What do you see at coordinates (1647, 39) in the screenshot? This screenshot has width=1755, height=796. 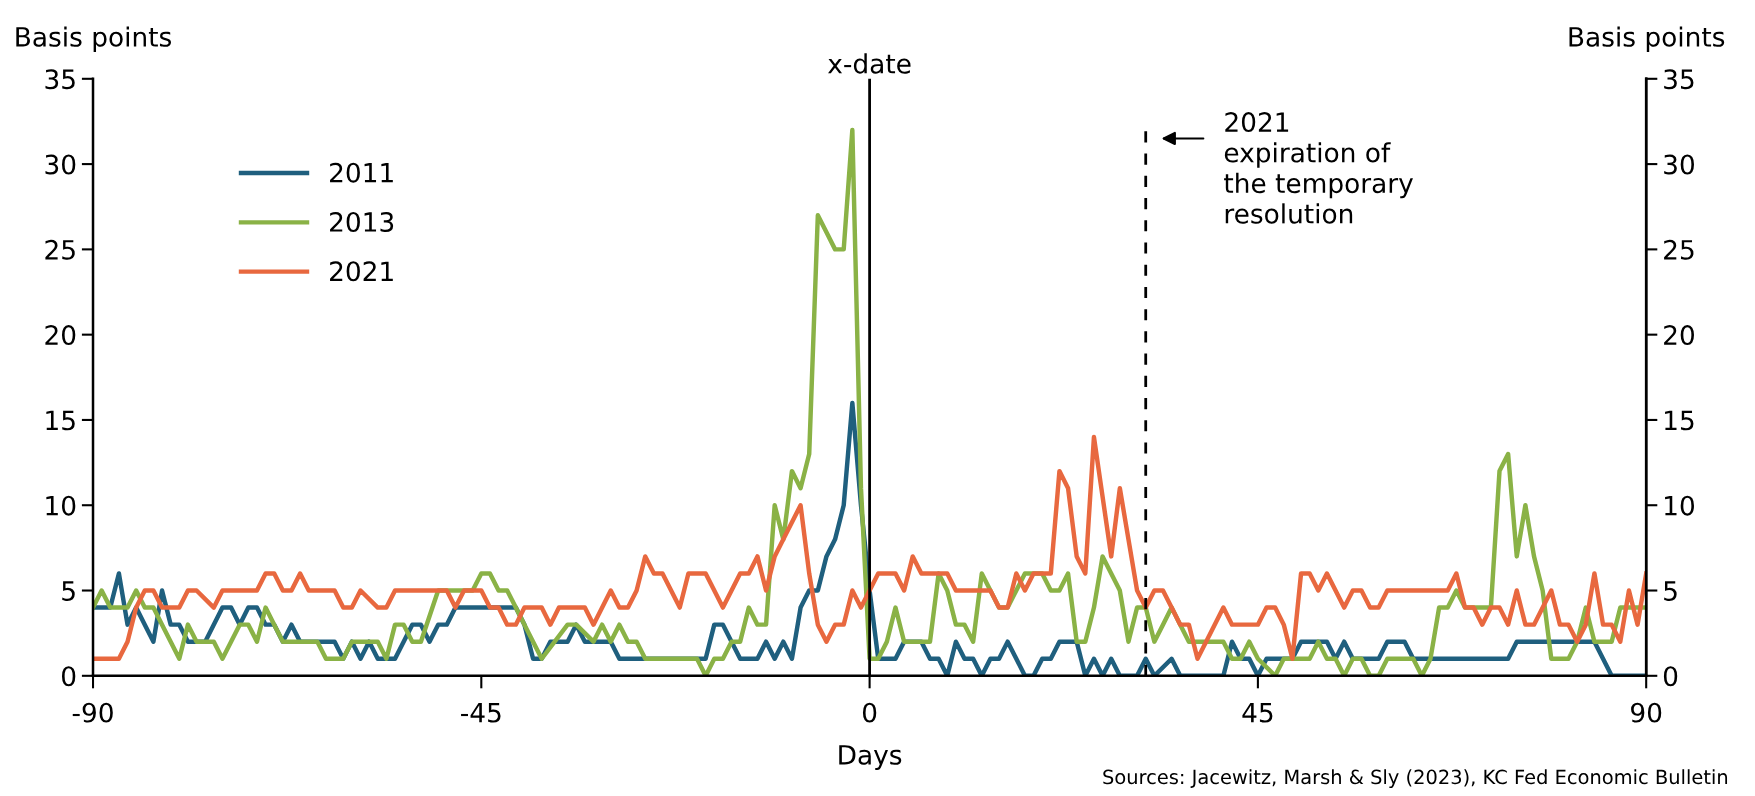 I see `y2-axis-title: Basis points` at bounding box center [1647, 39].